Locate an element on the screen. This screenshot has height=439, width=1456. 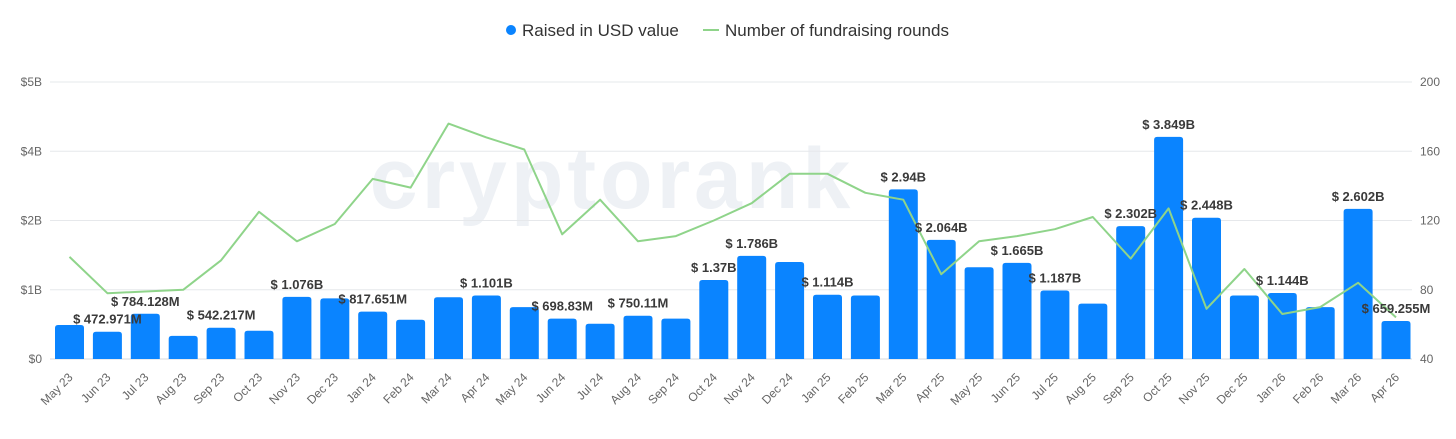
x-tick-label: Jul 24 is located at coordinates (590, 386).